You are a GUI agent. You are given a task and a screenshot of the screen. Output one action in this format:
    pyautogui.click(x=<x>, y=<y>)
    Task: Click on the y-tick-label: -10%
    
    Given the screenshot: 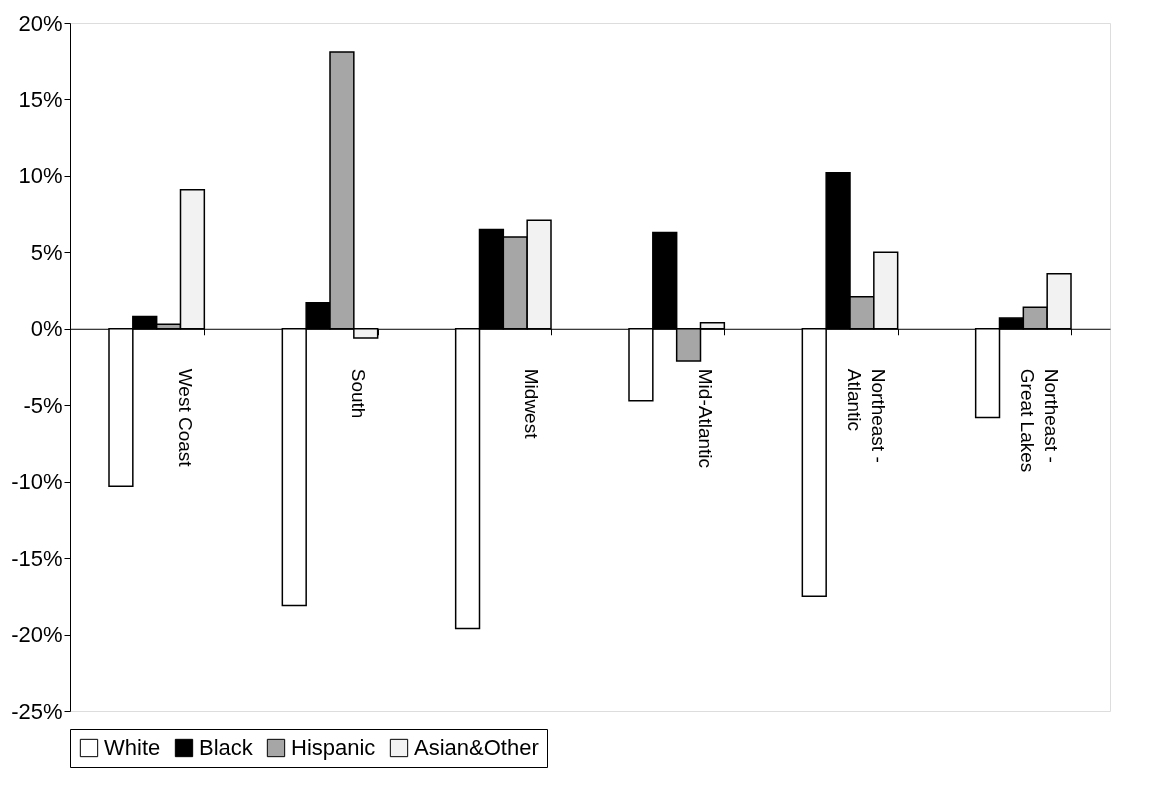 What is the action you would take?
    pyautogui.click(x=37, y=482)
    